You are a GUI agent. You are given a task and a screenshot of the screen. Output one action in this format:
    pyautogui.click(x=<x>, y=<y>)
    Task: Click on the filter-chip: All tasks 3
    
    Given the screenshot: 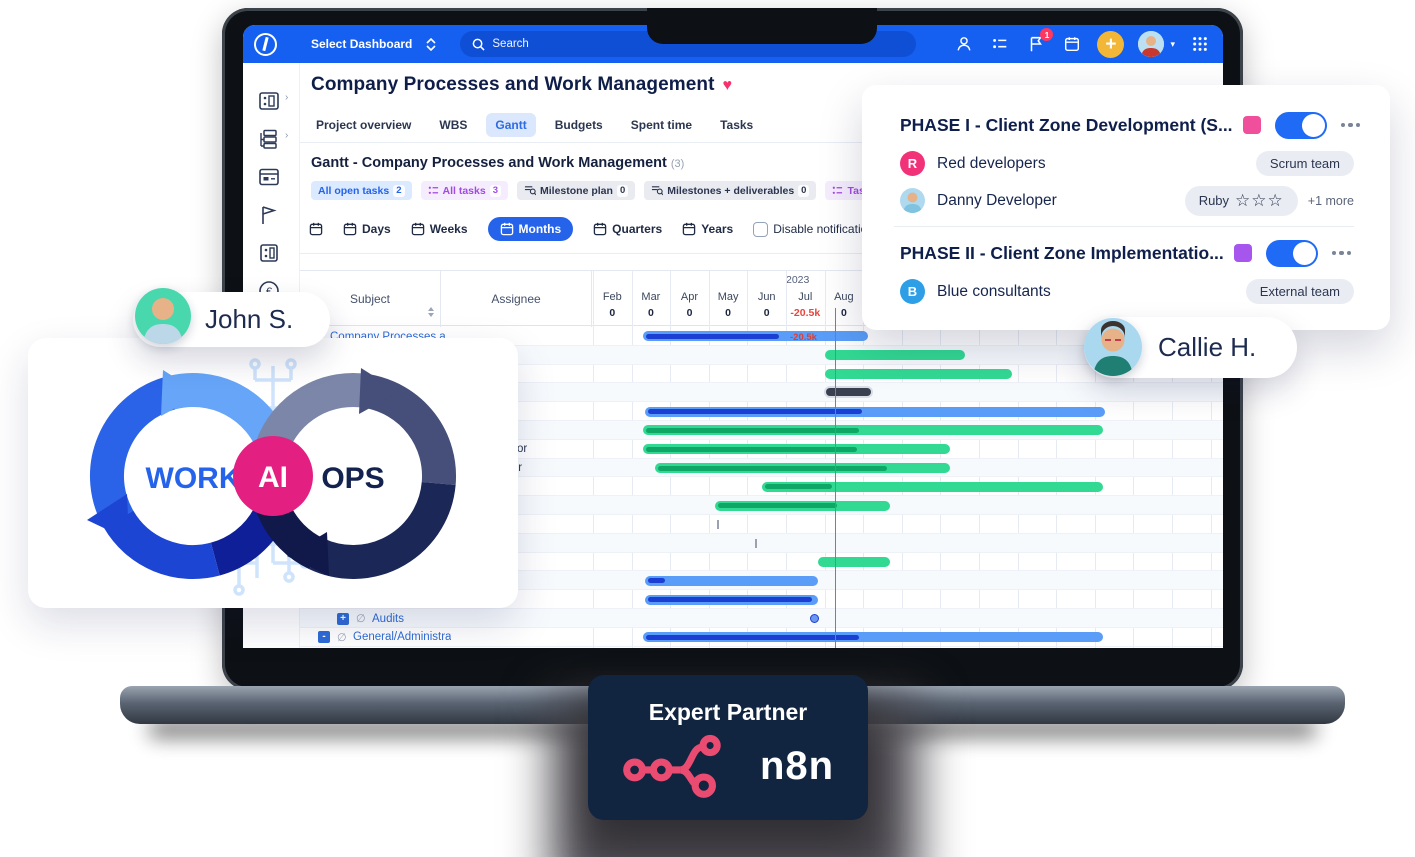 What is the action you would take?
    pyautogui.click(x=464, y=190)
    